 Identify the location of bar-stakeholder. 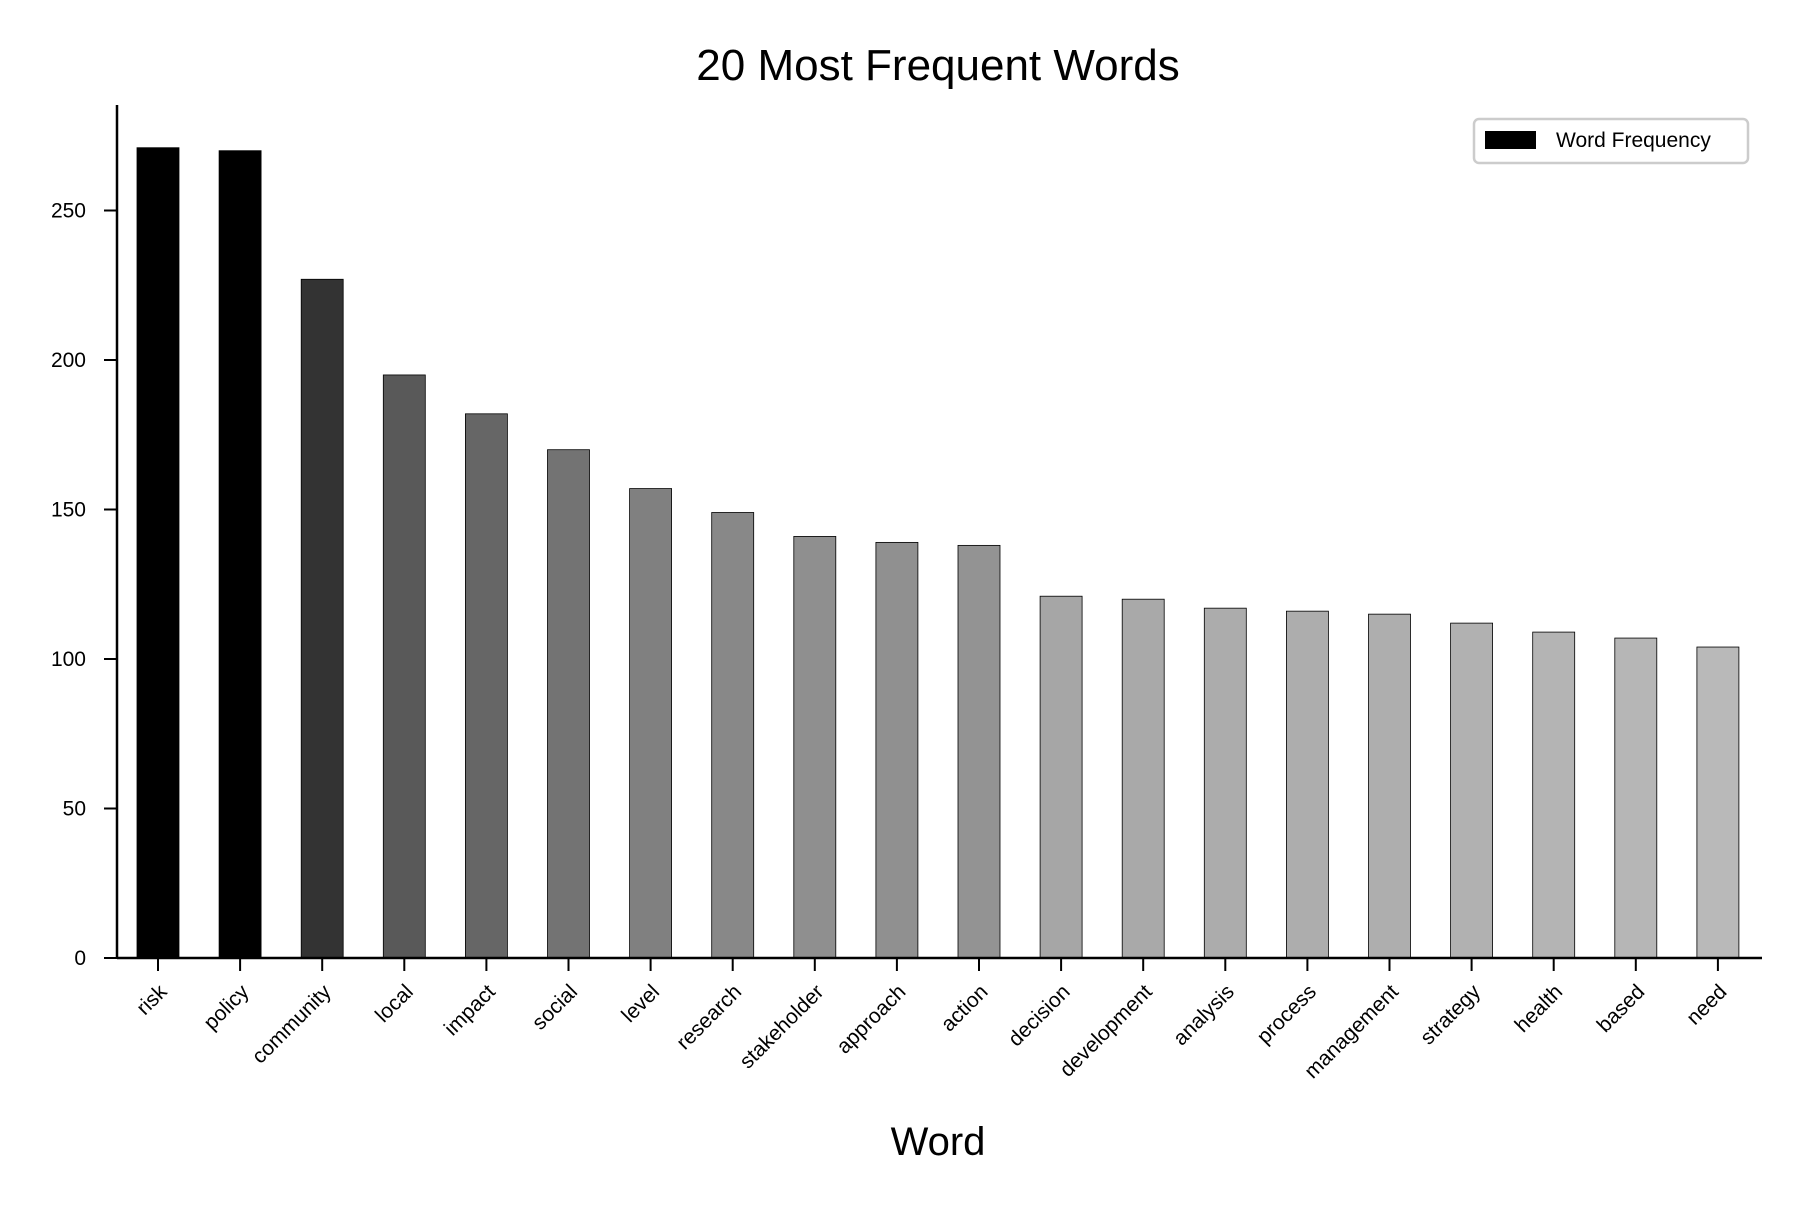
(815, 747).